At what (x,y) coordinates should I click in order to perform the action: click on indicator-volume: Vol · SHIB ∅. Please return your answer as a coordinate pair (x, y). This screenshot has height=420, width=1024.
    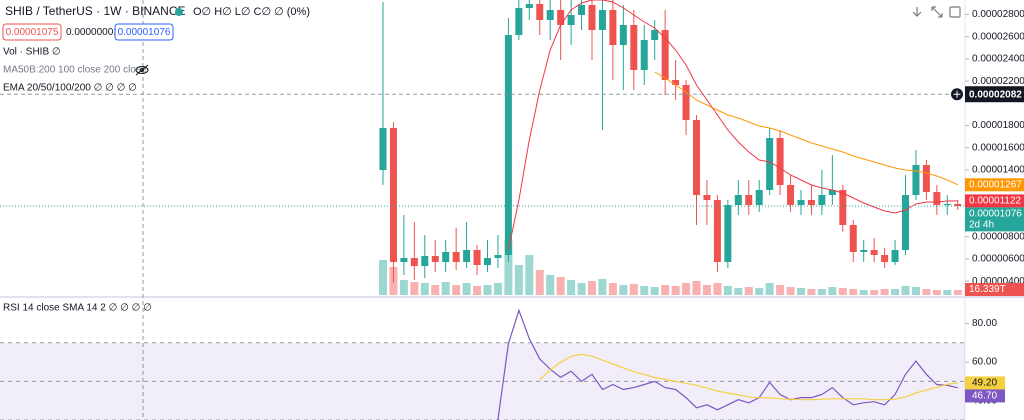
    Looking at the image, I should click on (32, 52).